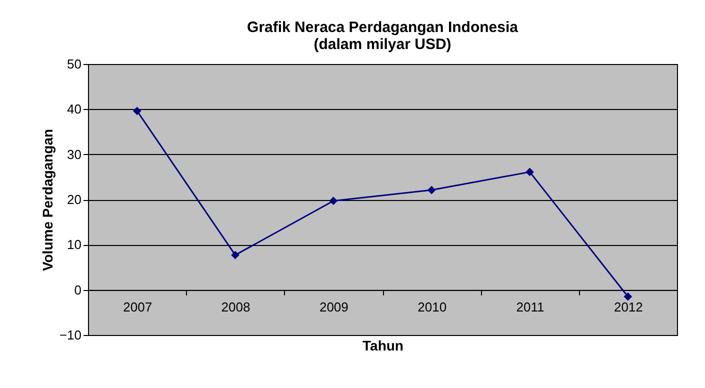 This screenshot has width=705, height=388. I want to click on x-tick-label: 2011, so click(530, 306).